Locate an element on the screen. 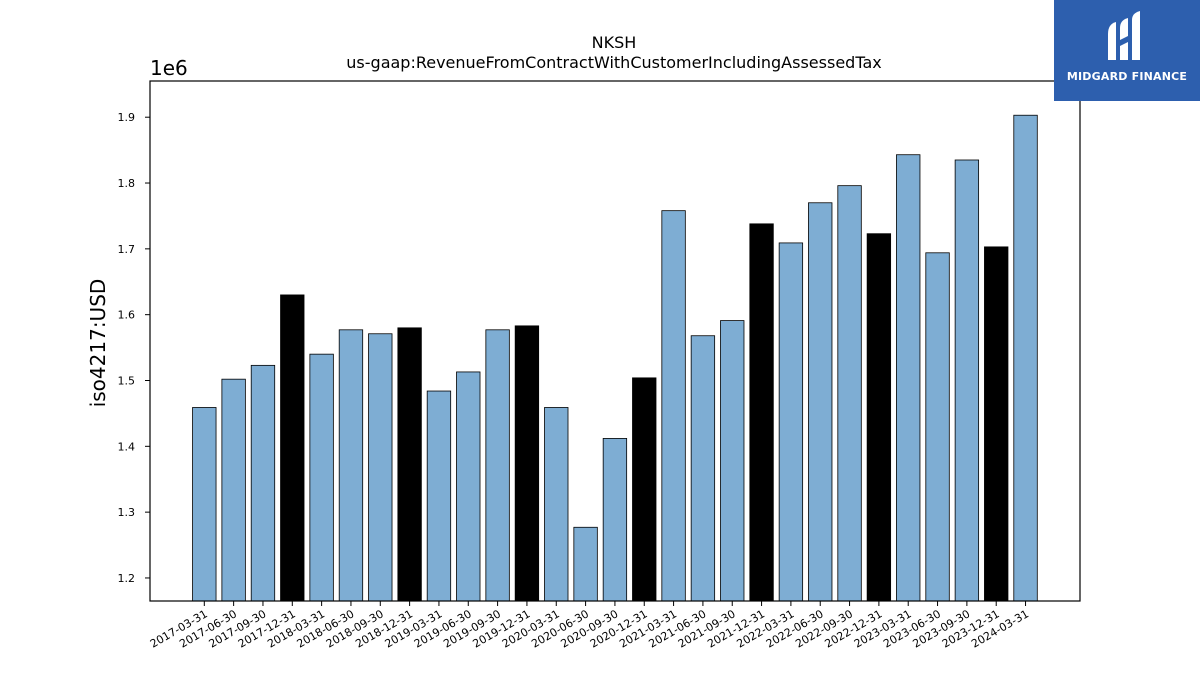  y-axis-label: iso4217:USD is located at coordinates (98, 343).